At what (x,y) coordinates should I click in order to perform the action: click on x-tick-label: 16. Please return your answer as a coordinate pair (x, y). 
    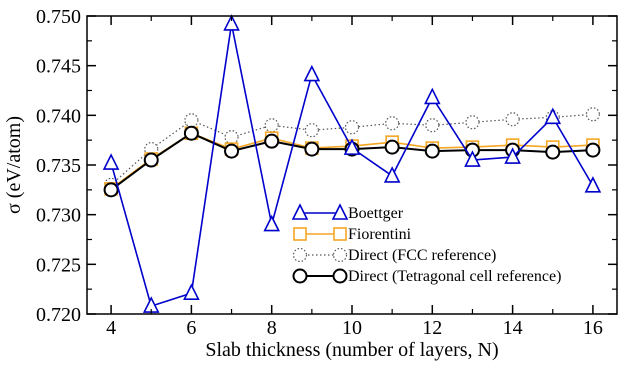
    Looking at the image, I should click on (593, 328).